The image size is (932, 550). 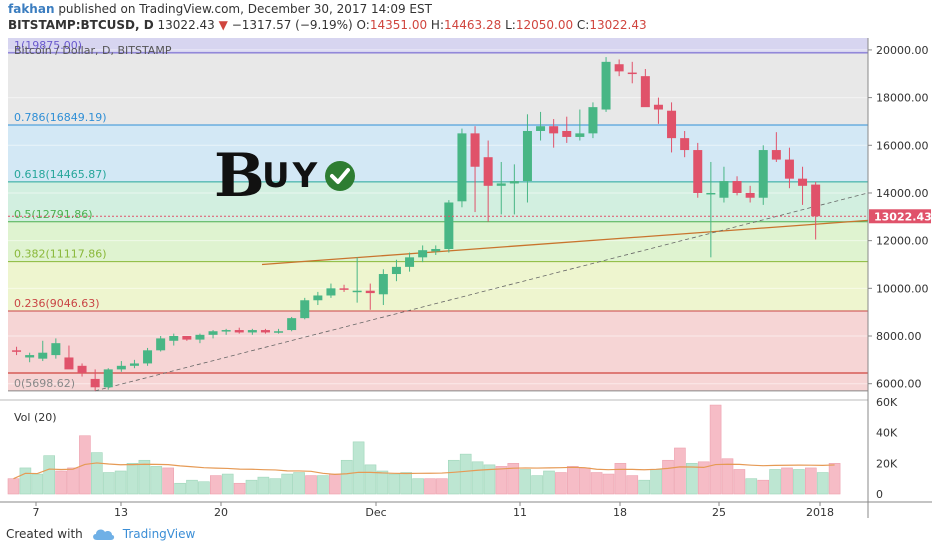 I want to click on trendline, so click(x=565, y=242).